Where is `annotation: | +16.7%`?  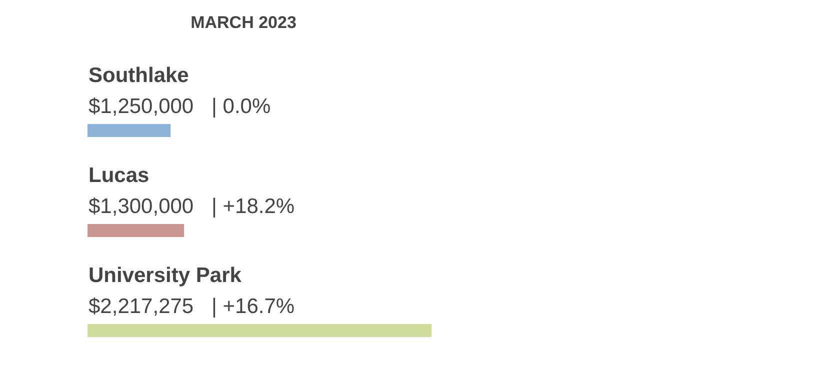 annotation: | +16.7% is located at coordinates (253, 306).